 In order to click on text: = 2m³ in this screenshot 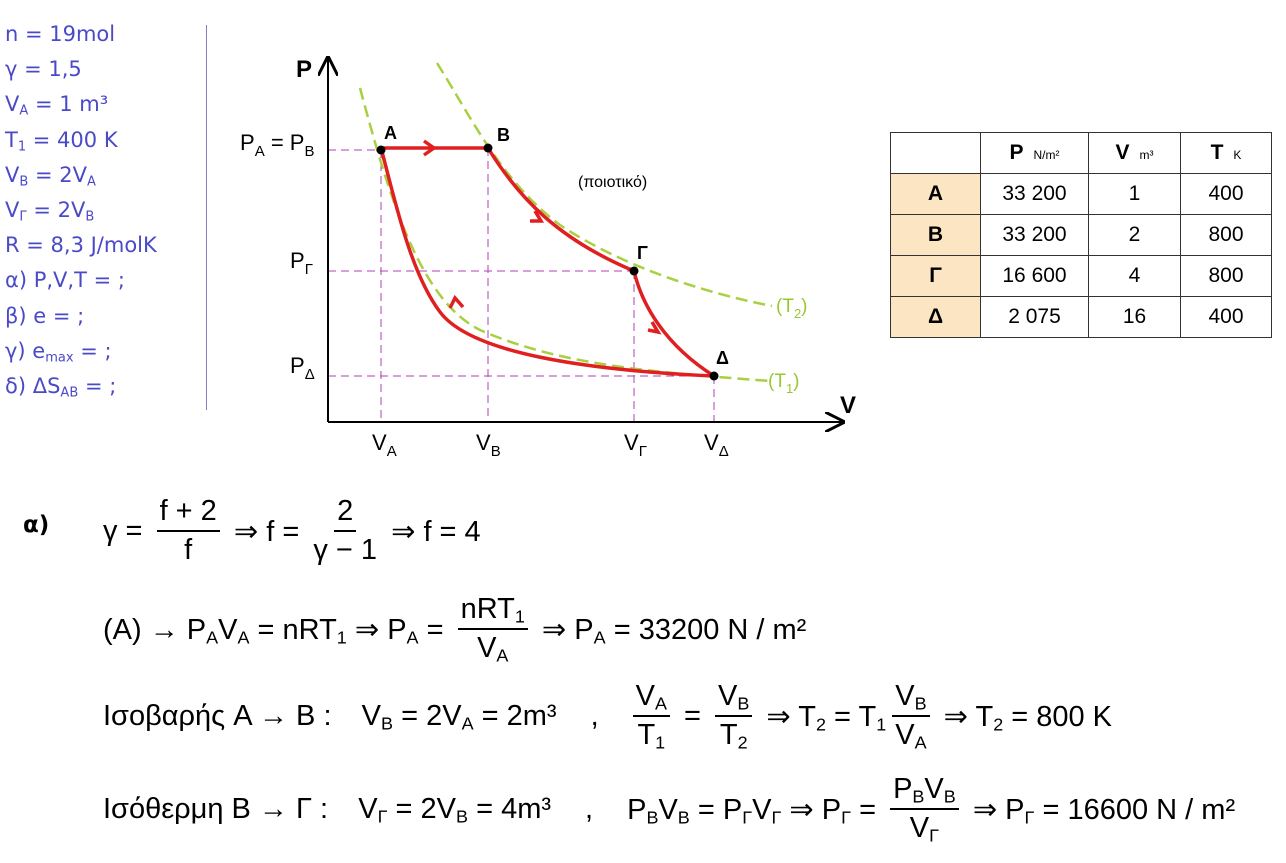, I will do `click(515, 715)`.